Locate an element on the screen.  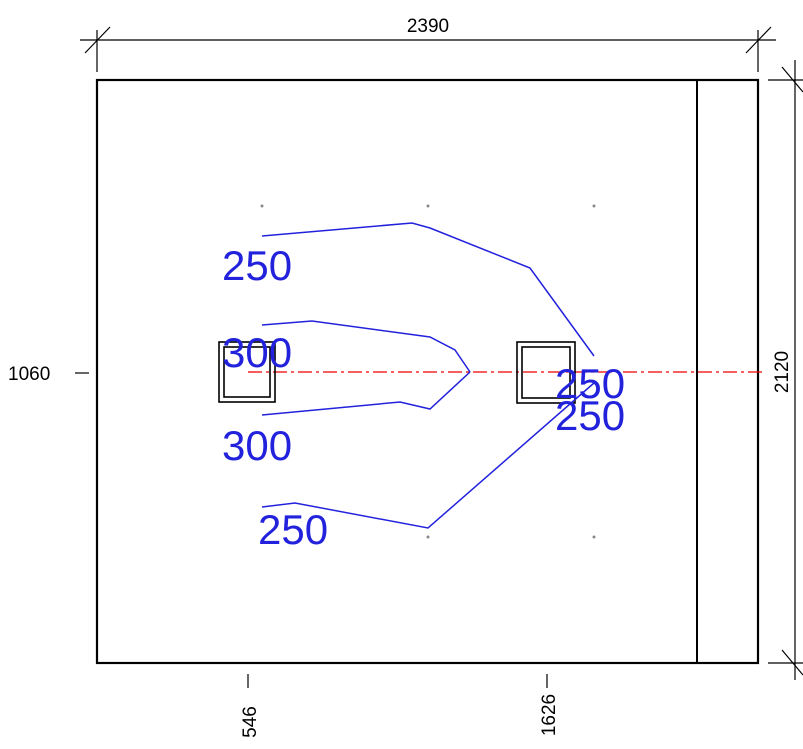
contour-line-250-bottom is located at coordinates (428, 455).